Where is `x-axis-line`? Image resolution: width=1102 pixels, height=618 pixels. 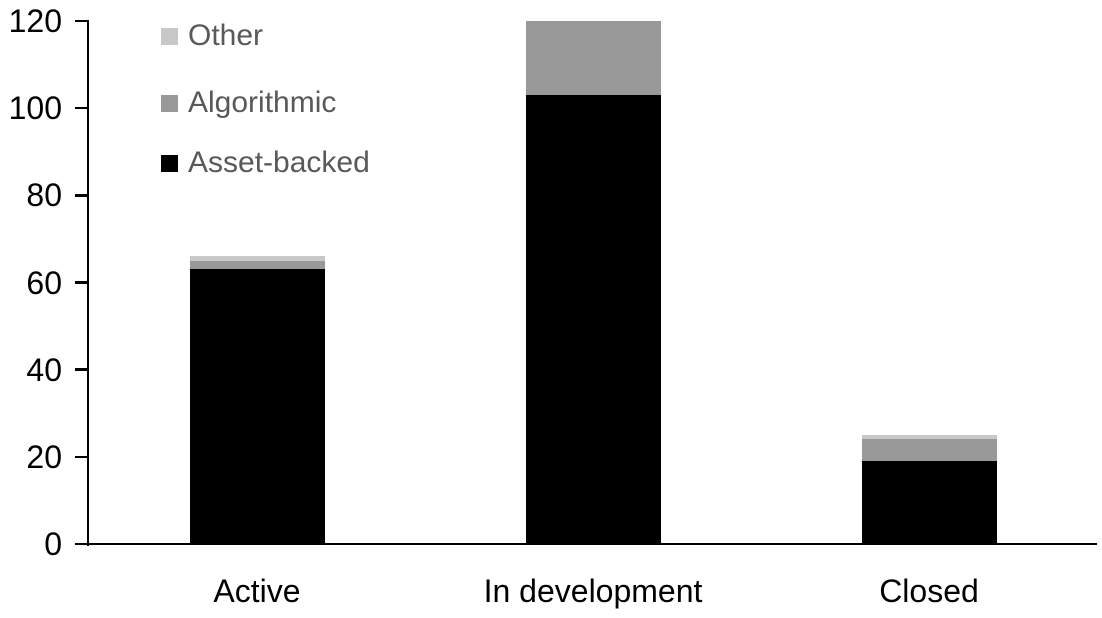 x-axis-line is located at coordinates (593, 544).